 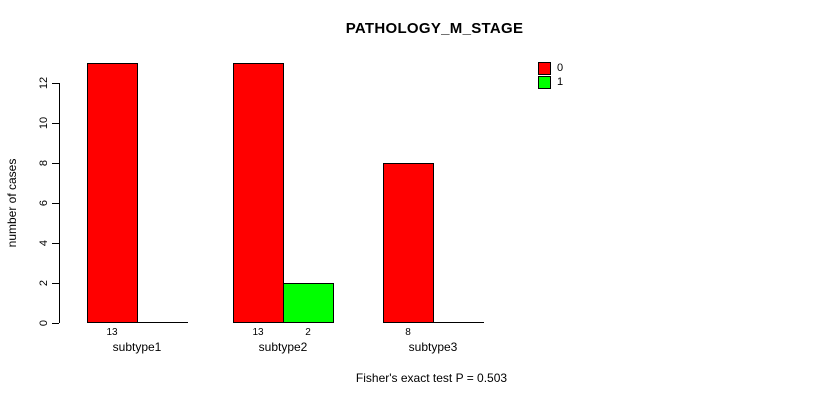 What do you see at coordinates (408, 332) in the screenshot?
I see `bar-count-label: 8` at bounding box center [408, 332].